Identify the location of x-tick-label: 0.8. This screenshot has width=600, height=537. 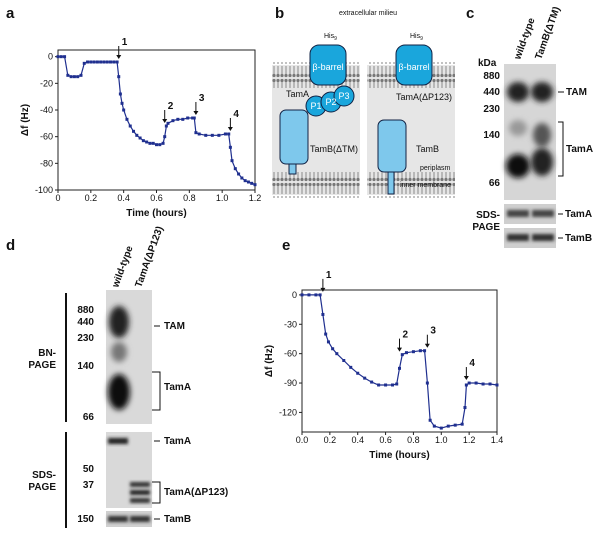
(413, 440).